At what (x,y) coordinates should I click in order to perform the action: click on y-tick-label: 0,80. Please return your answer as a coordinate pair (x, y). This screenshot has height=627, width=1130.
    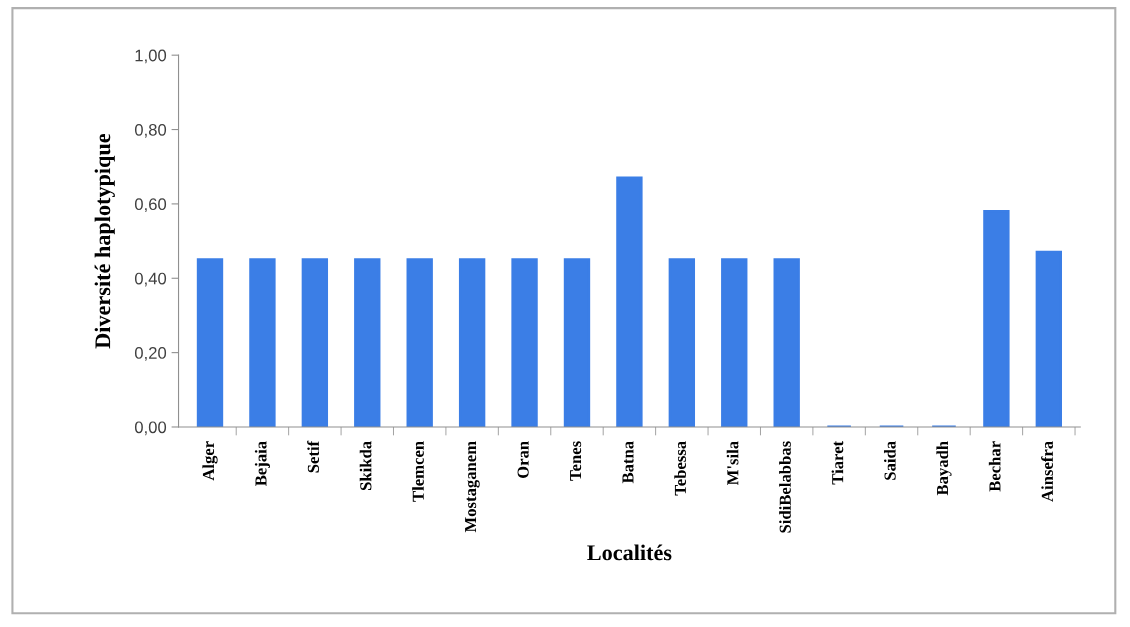
    Looking at the image, I should click on (150, 130).